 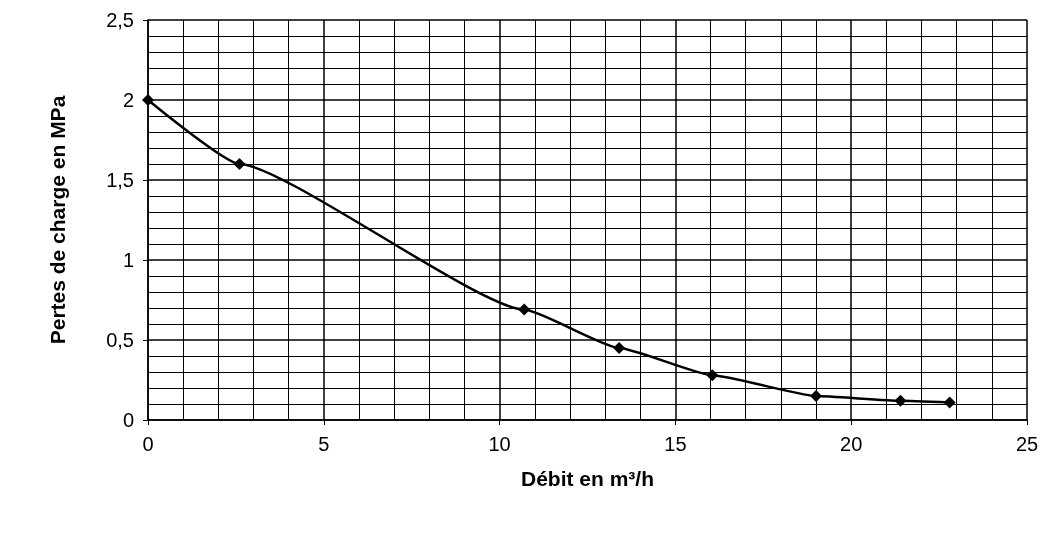 What do you see at coordinates (148, 444) in the screenshot?
I see `x-tick-label: 0` at bounding box center [148, 444].